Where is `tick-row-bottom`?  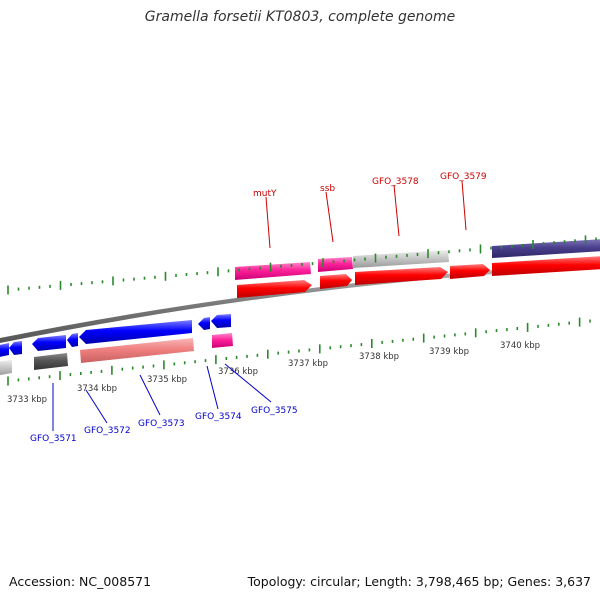 tick-row-bottom is located at coordinates (299, 351).